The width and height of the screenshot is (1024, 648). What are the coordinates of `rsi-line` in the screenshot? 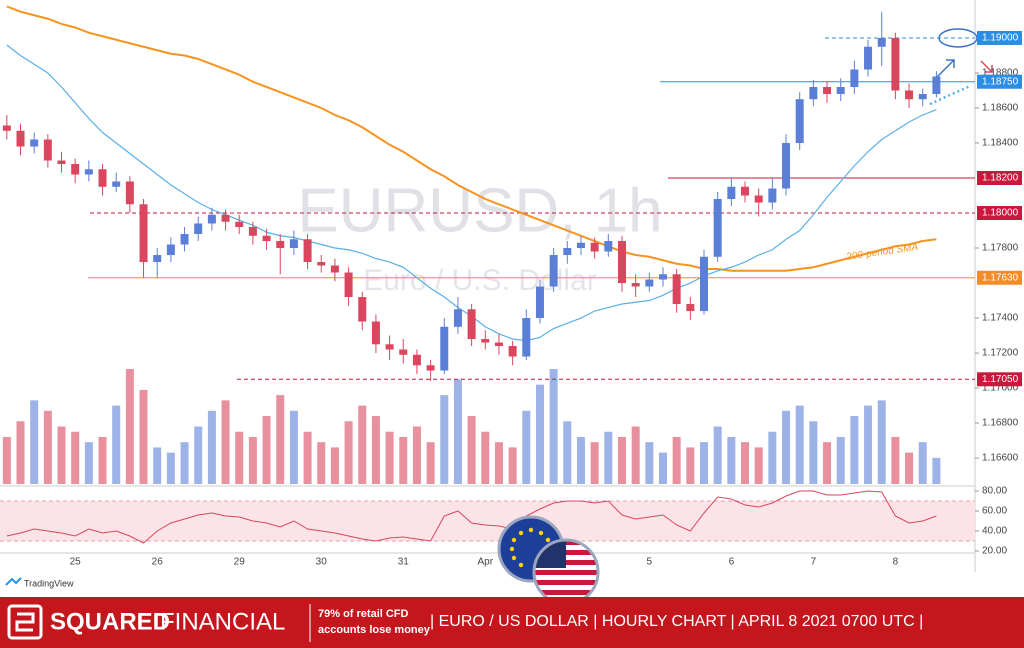 It's located at (471, 517).